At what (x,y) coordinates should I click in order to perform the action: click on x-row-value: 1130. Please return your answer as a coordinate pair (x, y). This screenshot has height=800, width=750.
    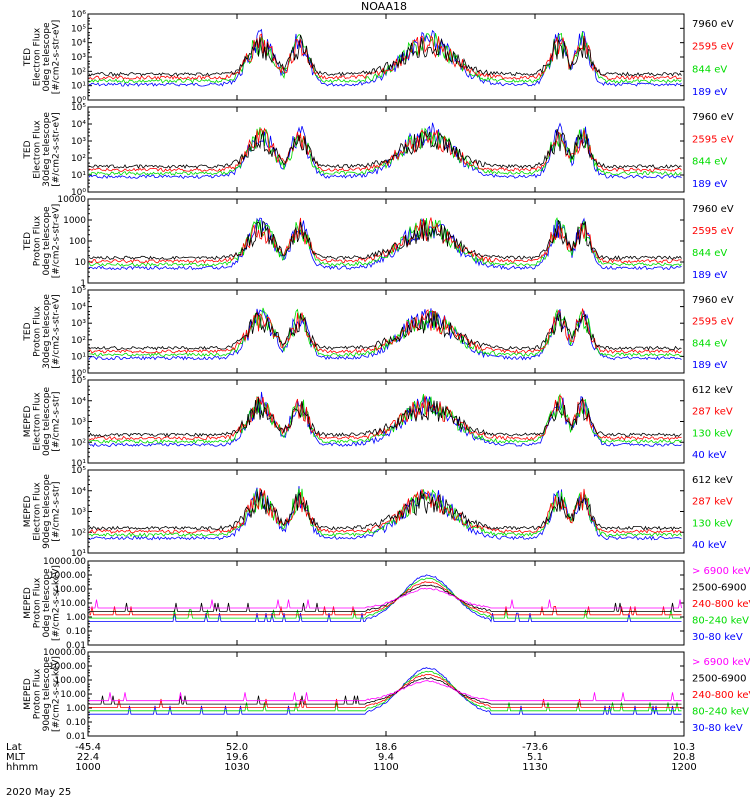
    Looking at the image, I should click on (534, 767).